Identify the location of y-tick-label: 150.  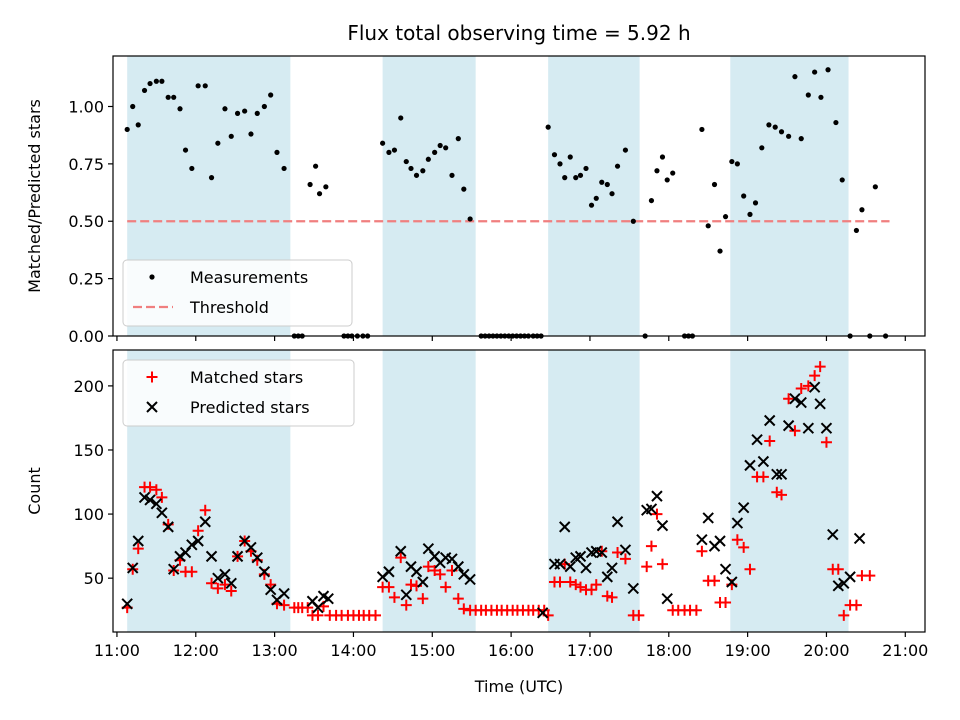
(88, 450).